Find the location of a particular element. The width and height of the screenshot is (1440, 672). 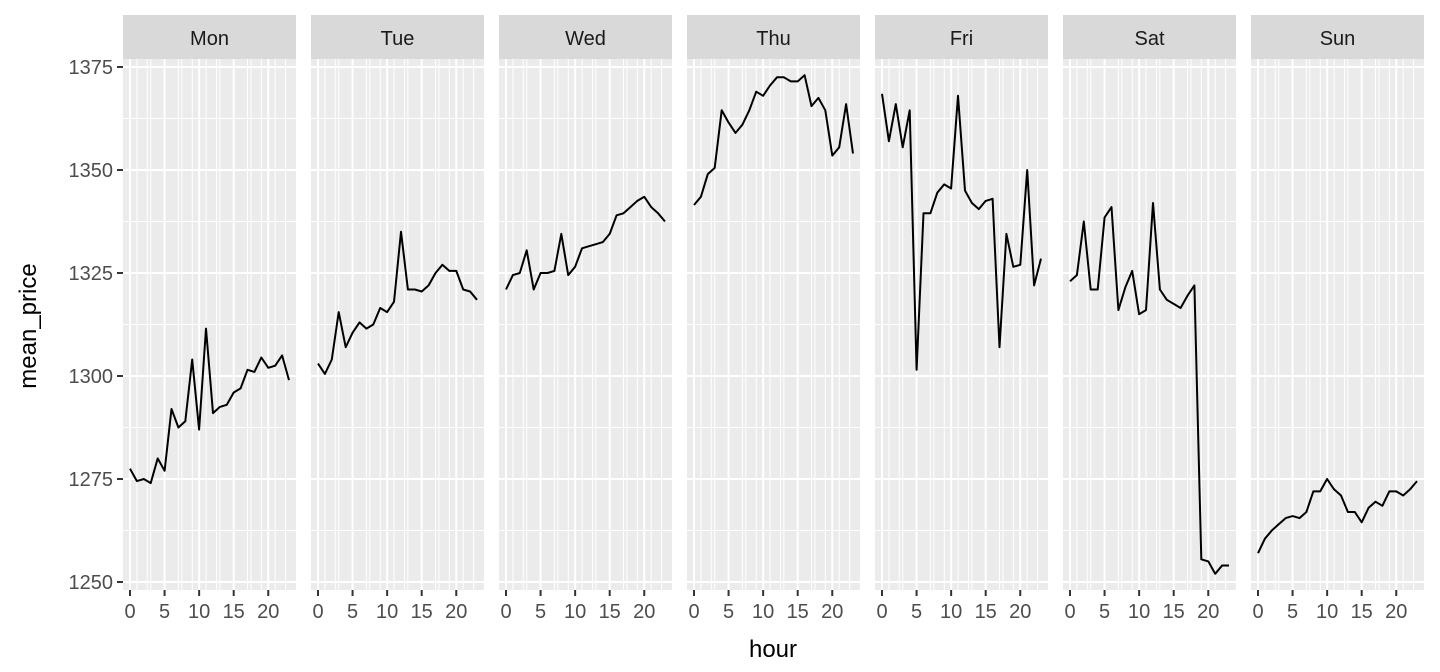

series-line-fri is located at coordinates (961, 232).